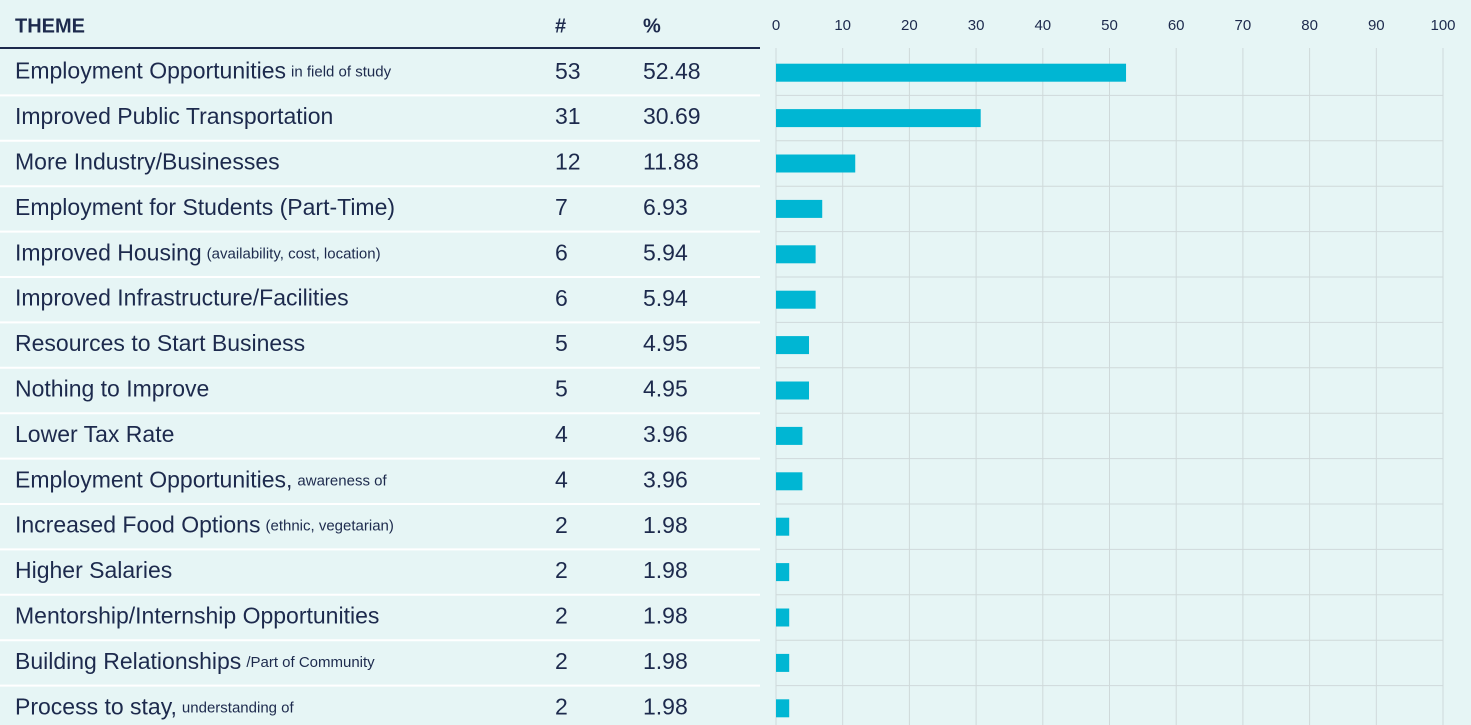  What do you see at coordinates (1042, 25) in the screenshot?
I see `x-tick-label: 40` at bounding box center [1042, 25].